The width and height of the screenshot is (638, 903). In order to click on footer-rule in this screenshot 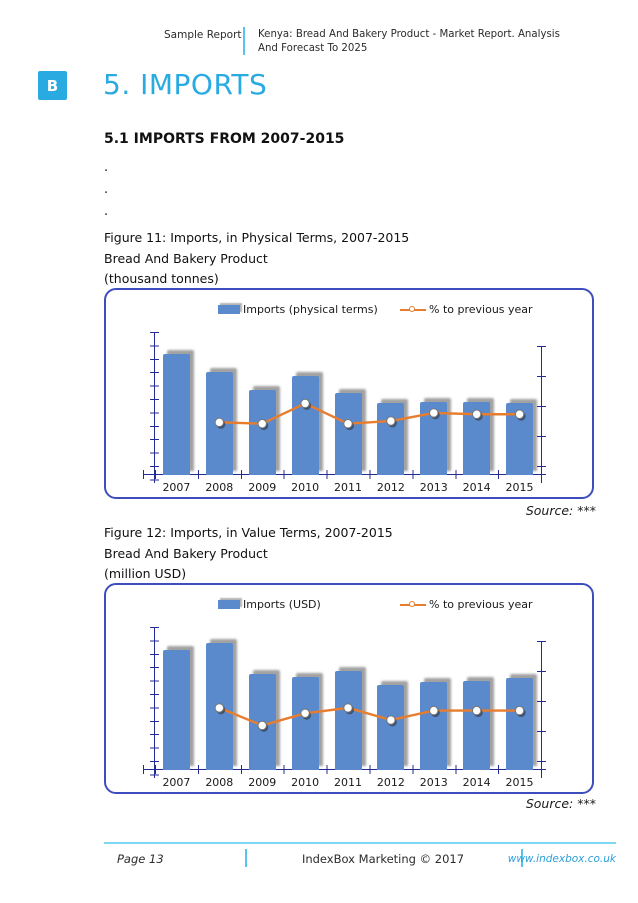, I will do `click(360, 843)`.